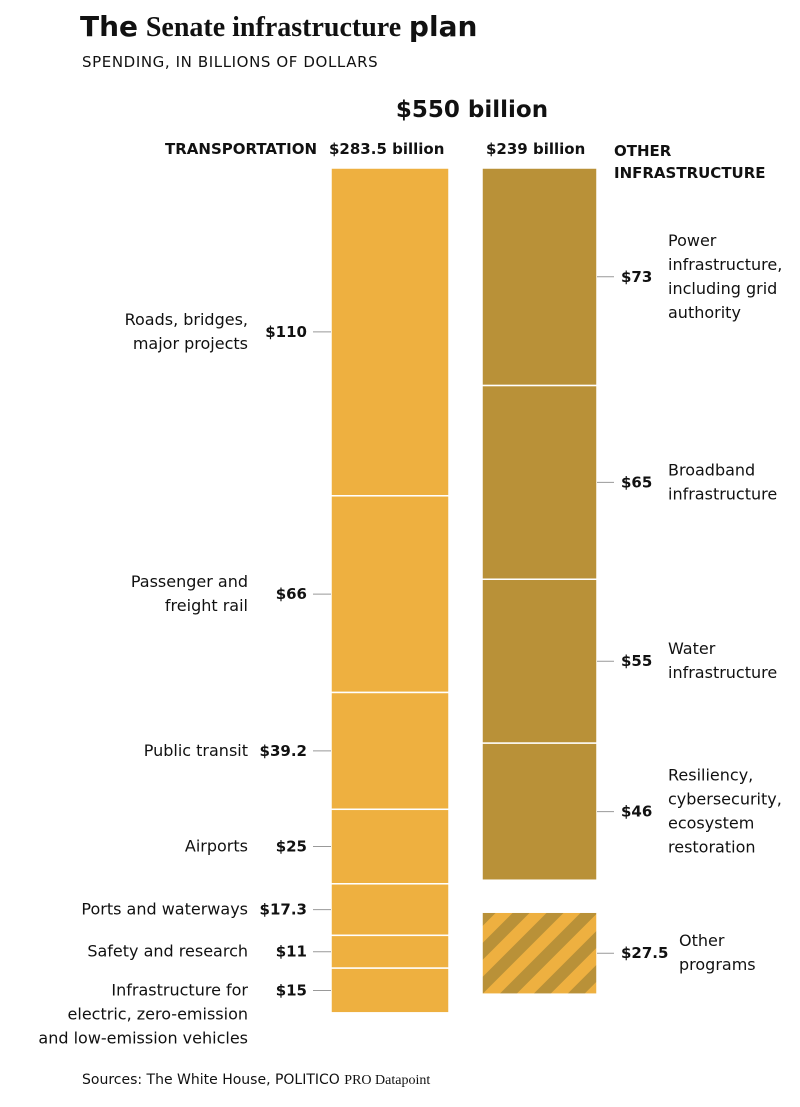 This screenshot has width=800, height=1107. What do you see at coordinates (179, 989) in the screenshot?
I see `transportation-category-label-6-0: Infrastructure for` at bounding box center [179, 989].